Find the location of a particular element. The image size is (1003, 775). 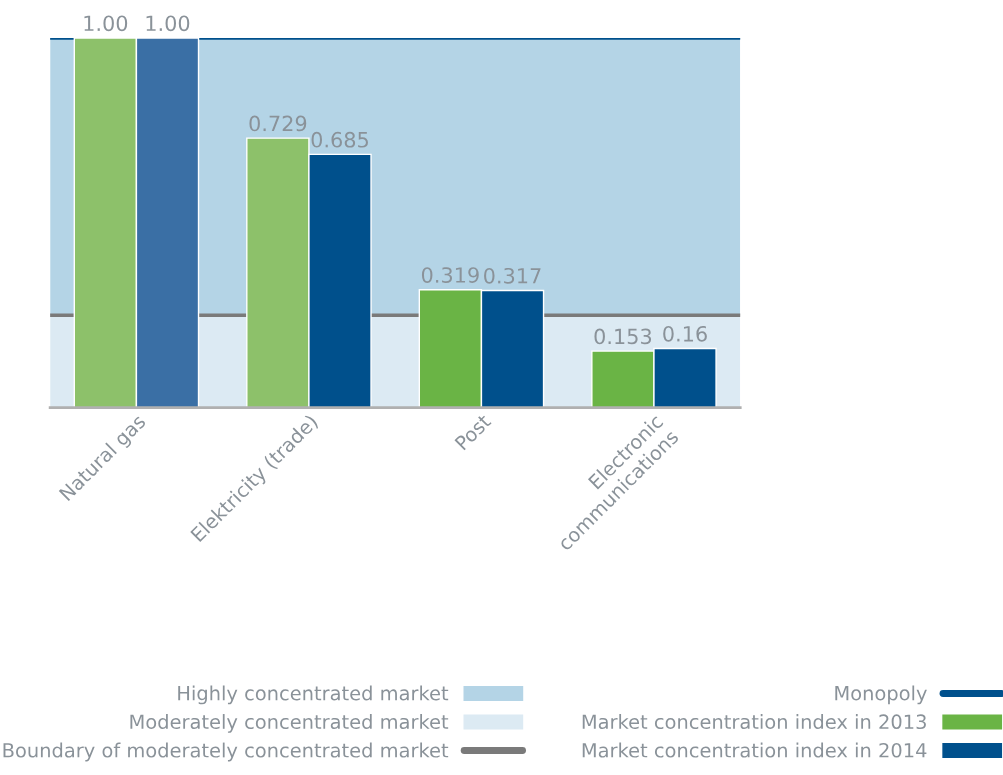

legend-label: Boundary of moderately concentrated market is located at coordinates (226, 752).